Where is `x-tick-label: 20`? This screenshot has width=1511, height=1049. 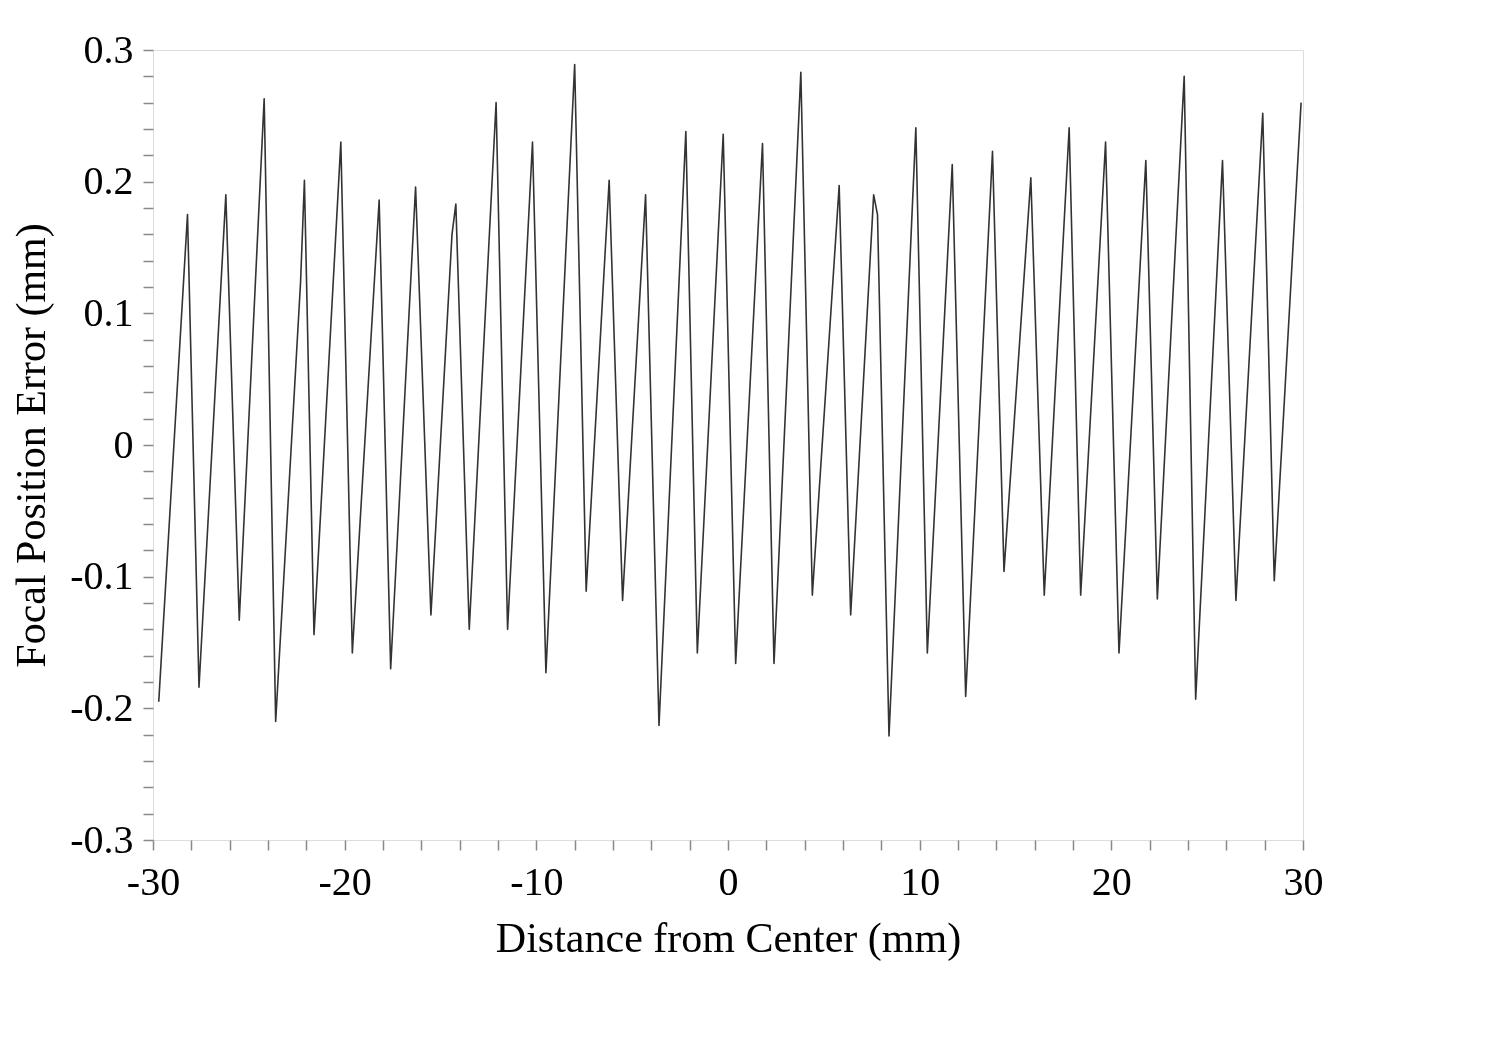 x-tick-label: 20 is located at coordinates (1111, 881).